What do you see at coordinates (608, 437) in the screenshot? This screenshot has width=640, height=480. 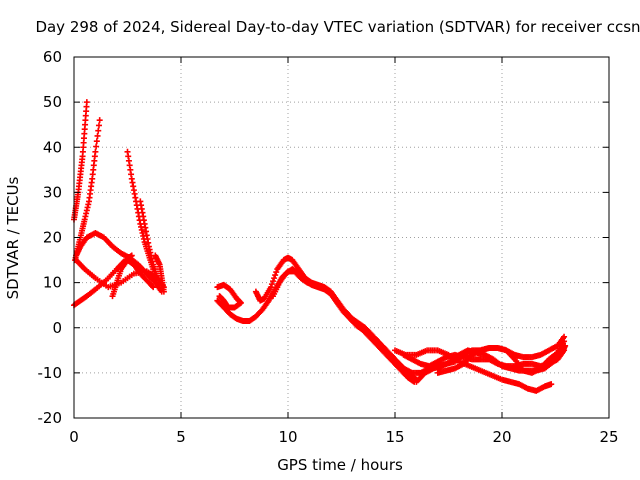 I see `x-tick-label: 25` at bounding box center [608, 437].